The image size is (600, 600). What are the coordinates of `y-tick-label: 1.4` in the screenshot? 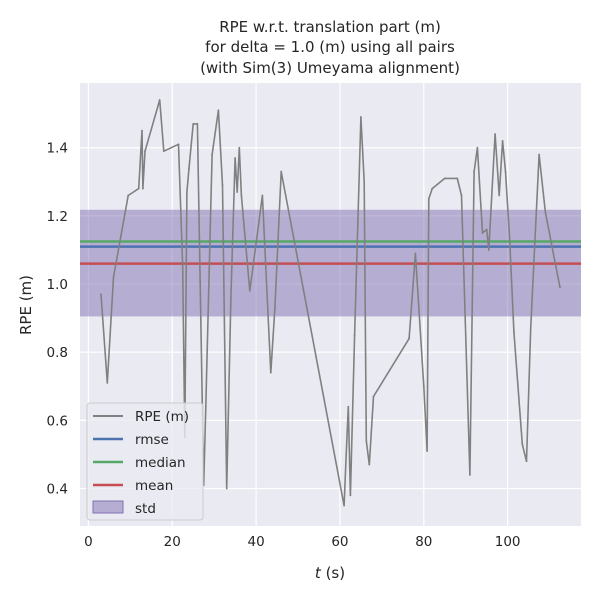 It's located at (57, 149).